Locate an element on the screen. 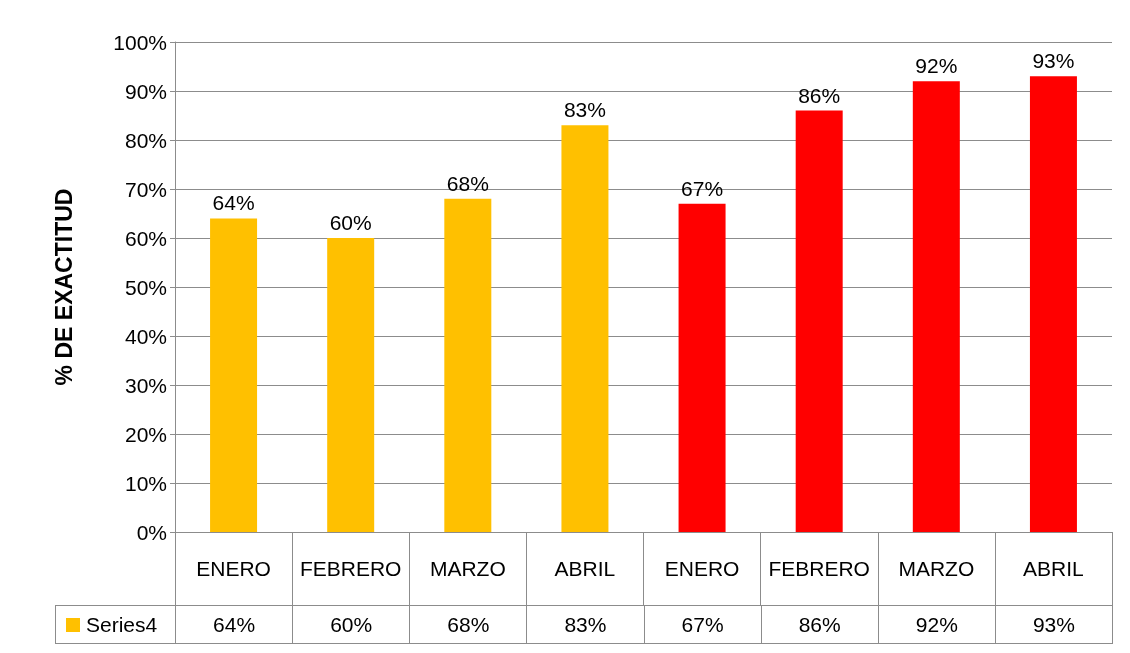  text: 86% is located at coordinates (819, 95).